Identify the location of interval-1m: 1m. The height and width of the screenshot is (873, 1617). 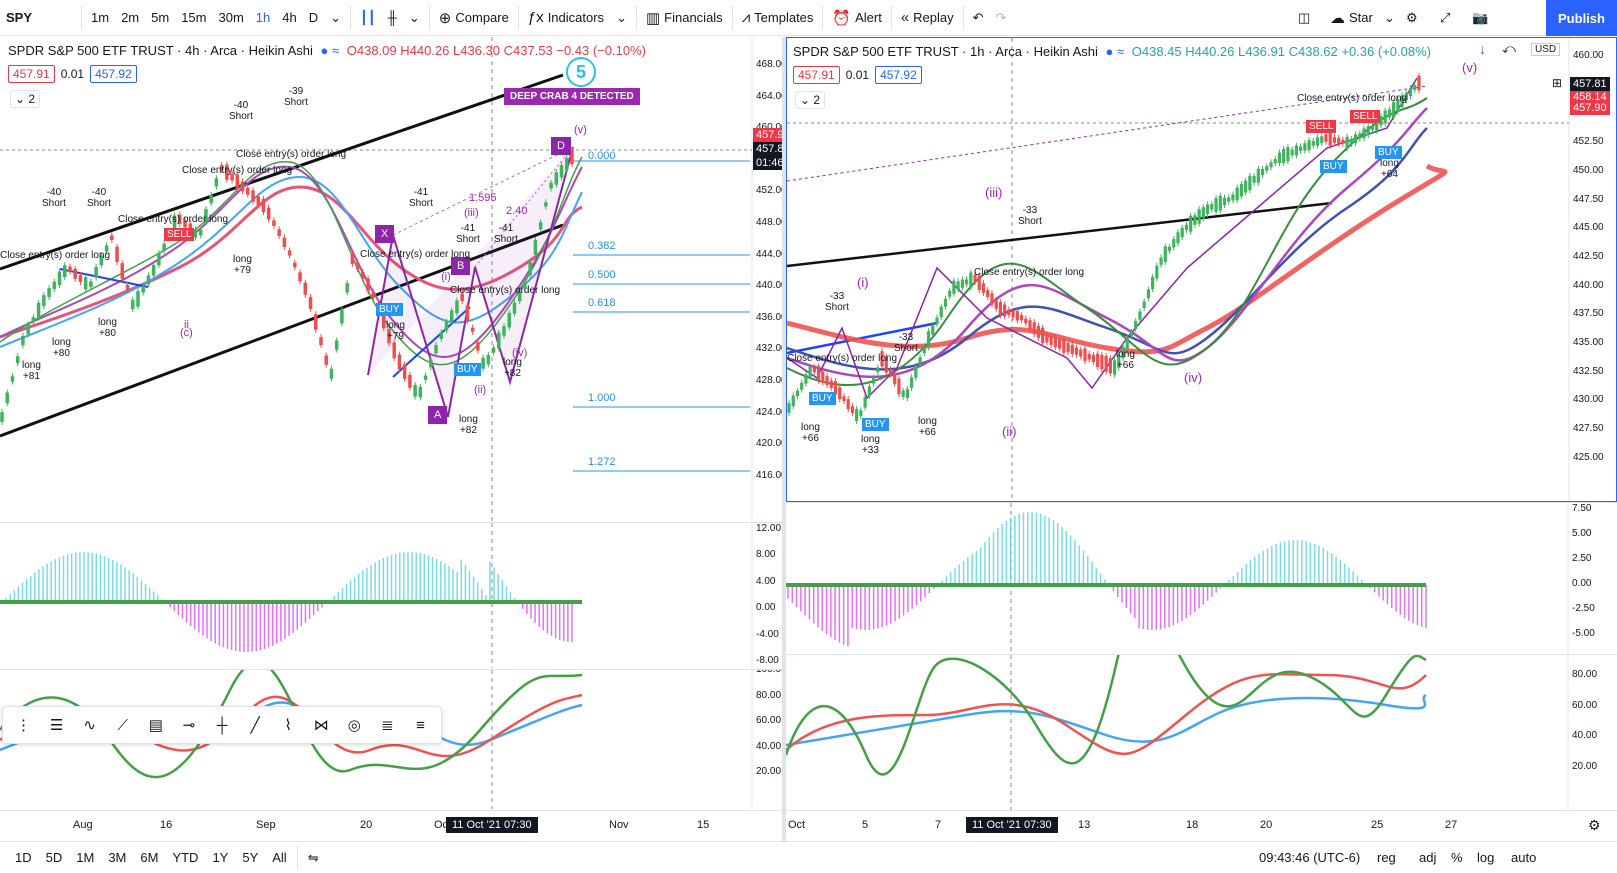
(100, 17).